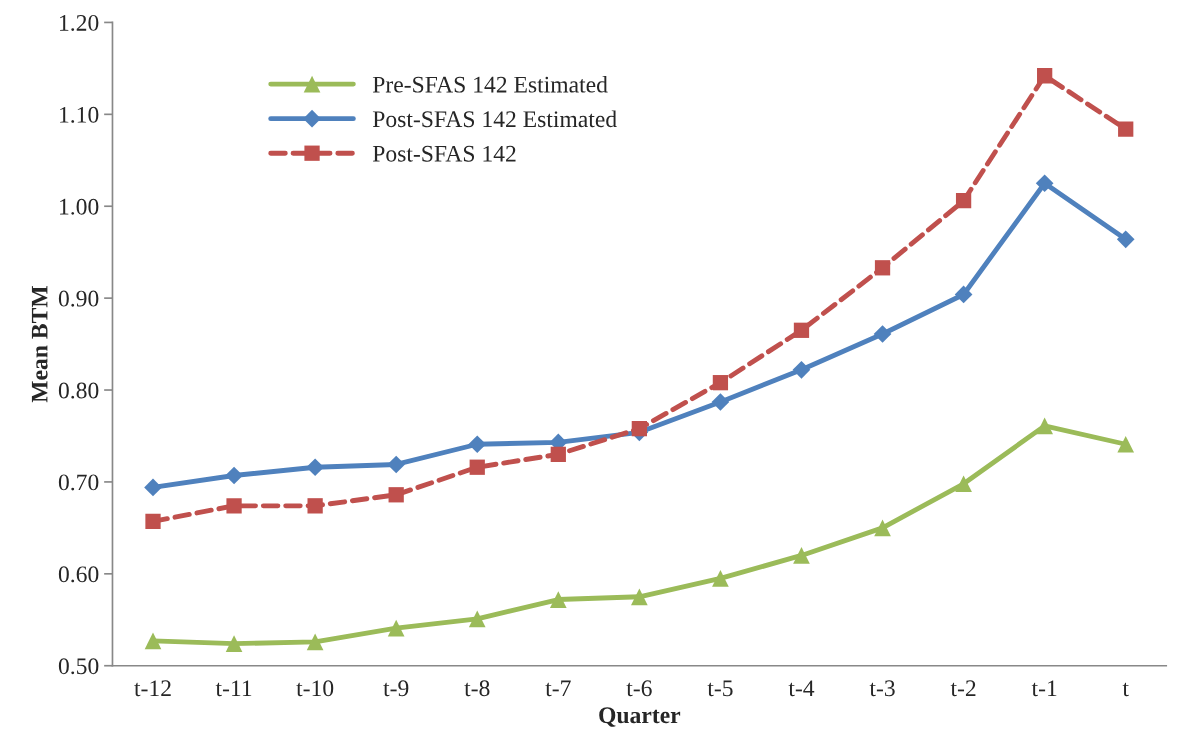  I want to click on y-tick-label: 0.50, so click(78, 666).